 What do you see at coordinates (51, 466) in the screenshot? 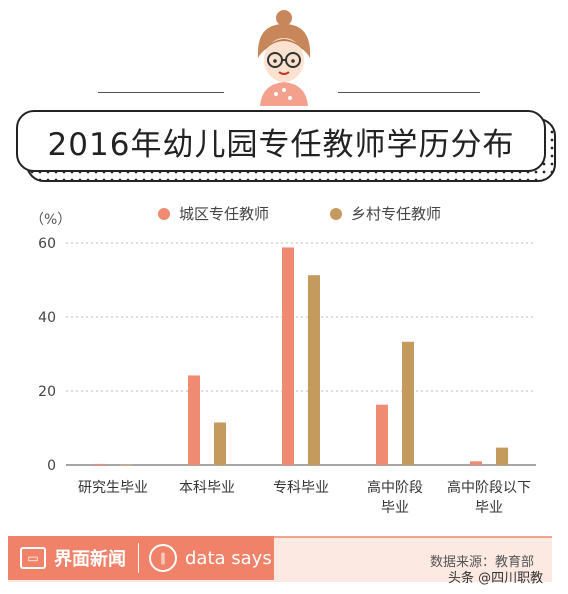
I see `y-tick-label: 0` at bounding box center [51, 466].